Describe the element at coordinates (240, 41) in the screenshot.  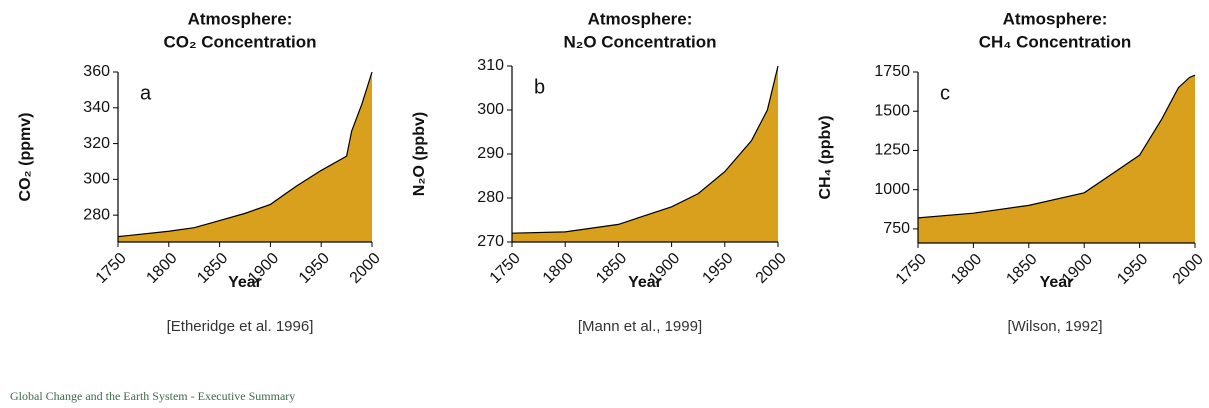
I see `chart-subtitle: CO₂ Concentration` at that location.